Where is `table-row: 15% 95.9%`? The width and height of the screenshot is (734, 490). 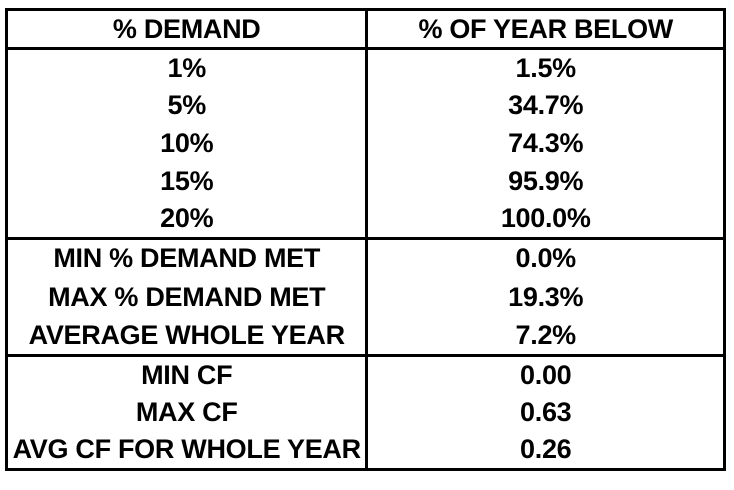 table-row: 15% 95.9% is located at coordinates (365, 181).